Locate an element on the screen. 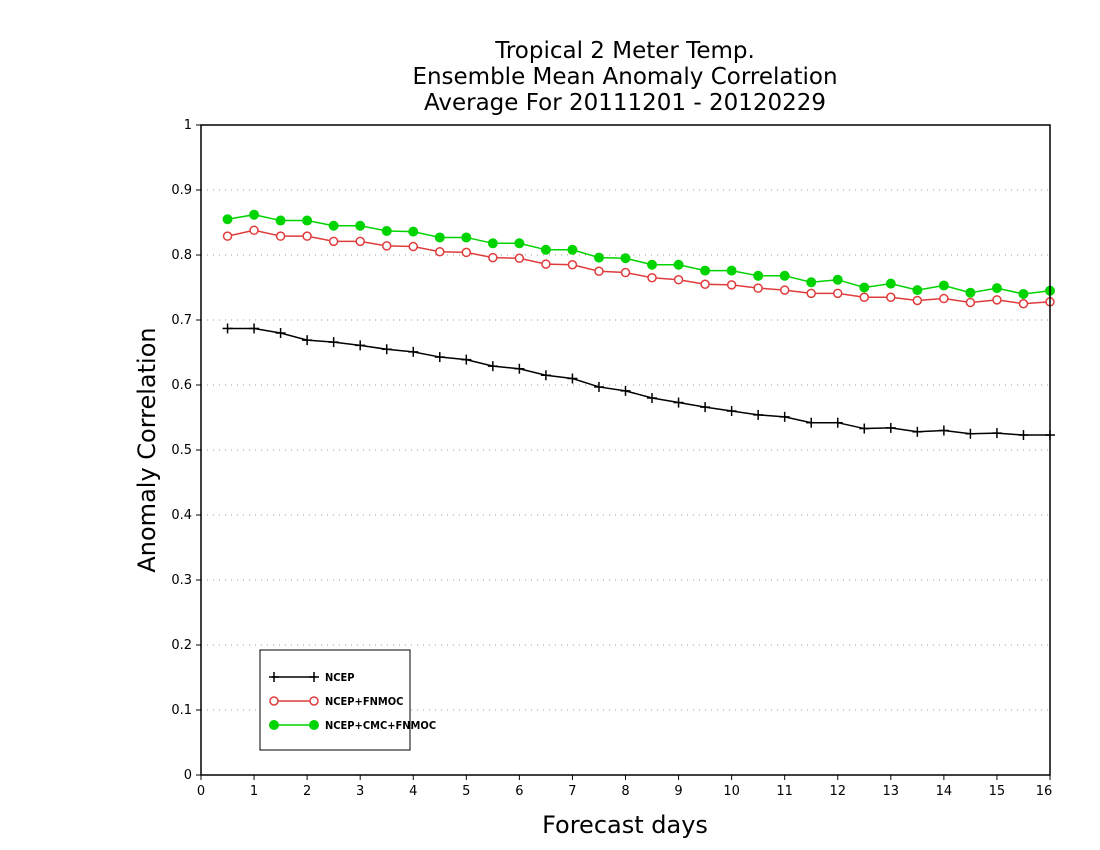  legend: NCEP NCEP+FNMOC NCEP+CMC+FNMOC is located at coordinates (347, 700).